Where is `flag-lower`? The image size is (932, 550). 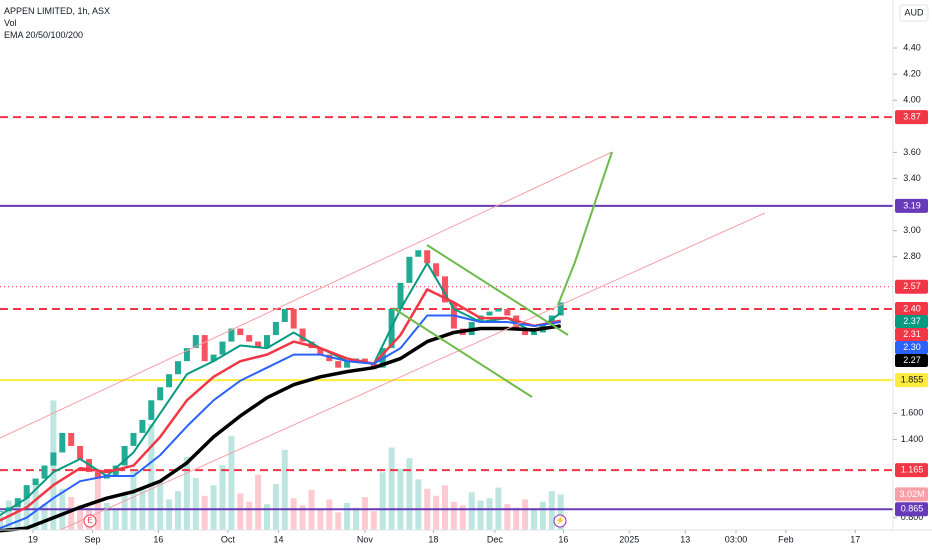
flag-lower is located at coordinates (462, 352).